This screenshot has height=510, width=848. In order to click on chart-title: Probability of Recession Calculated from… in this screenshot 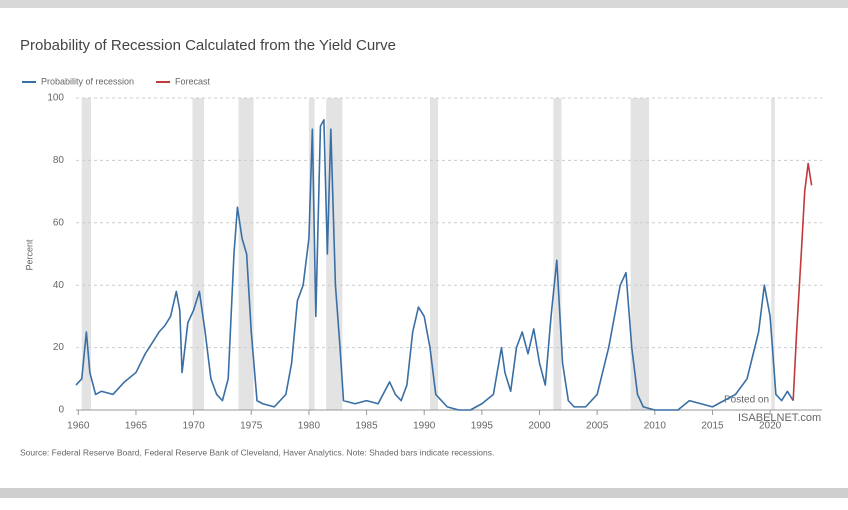, I will do `click(208, 45)`.